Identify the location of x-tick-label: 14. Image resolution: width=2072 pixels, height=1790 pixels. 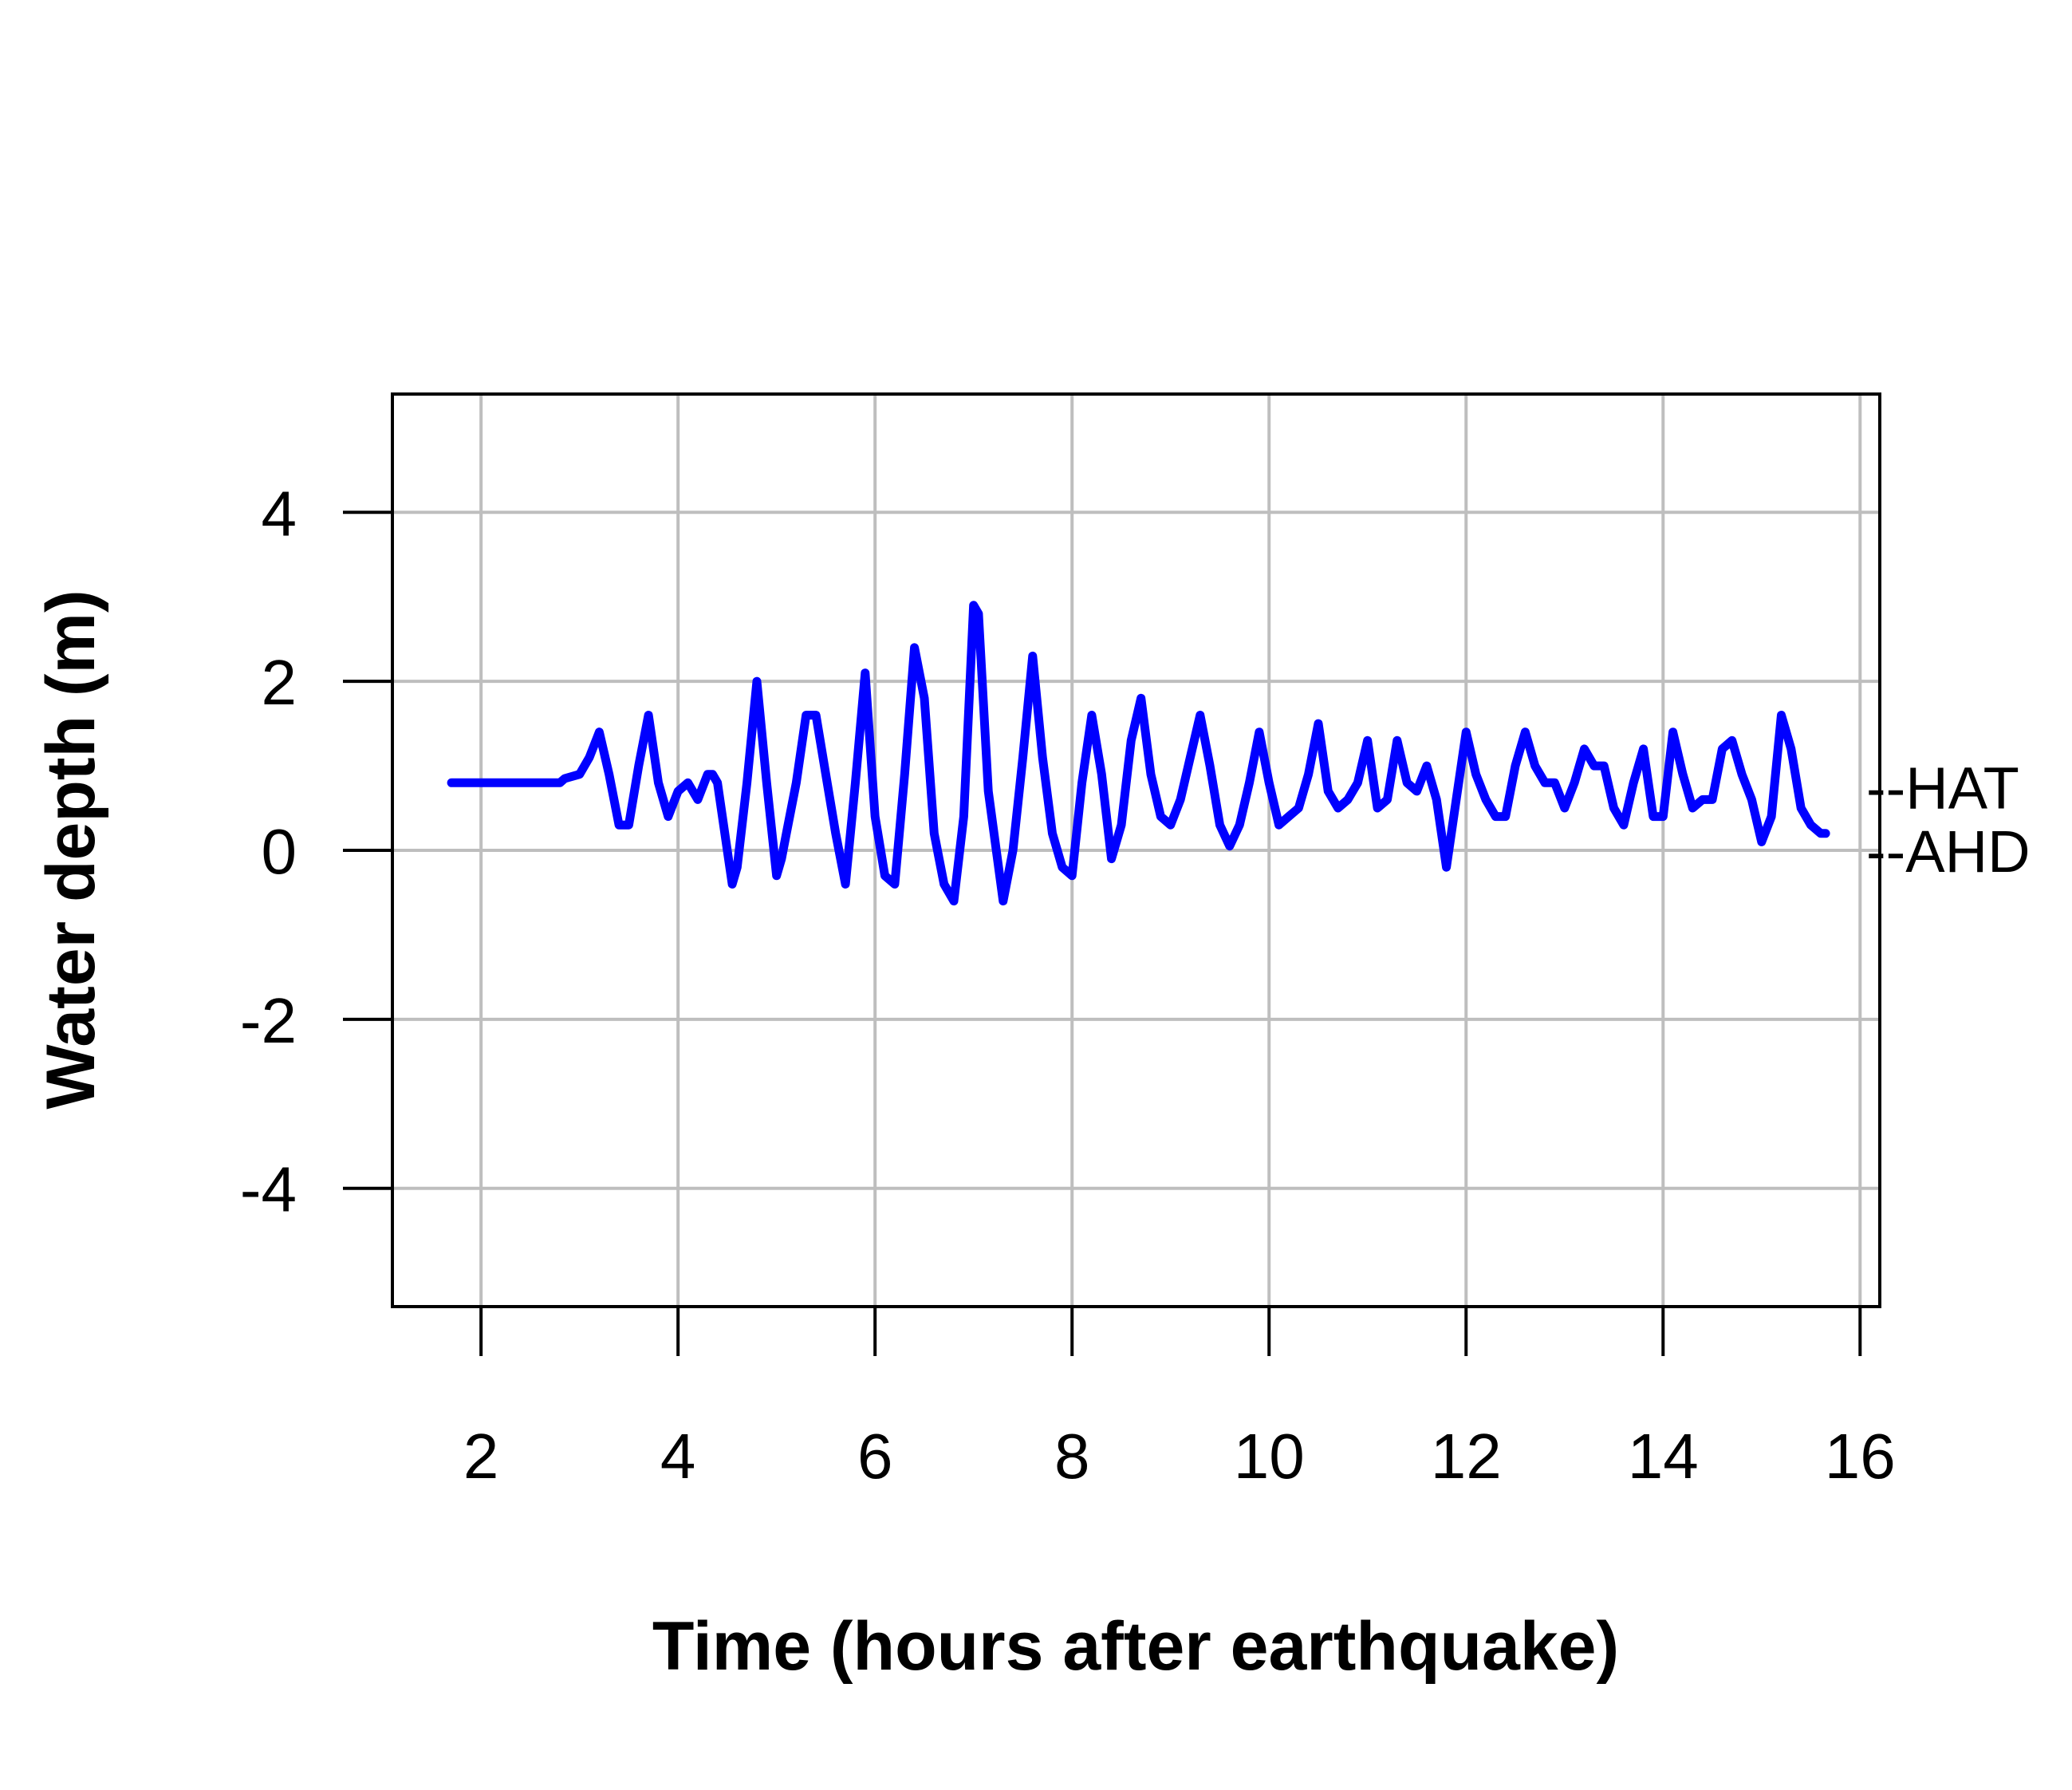
(1664, 1456).